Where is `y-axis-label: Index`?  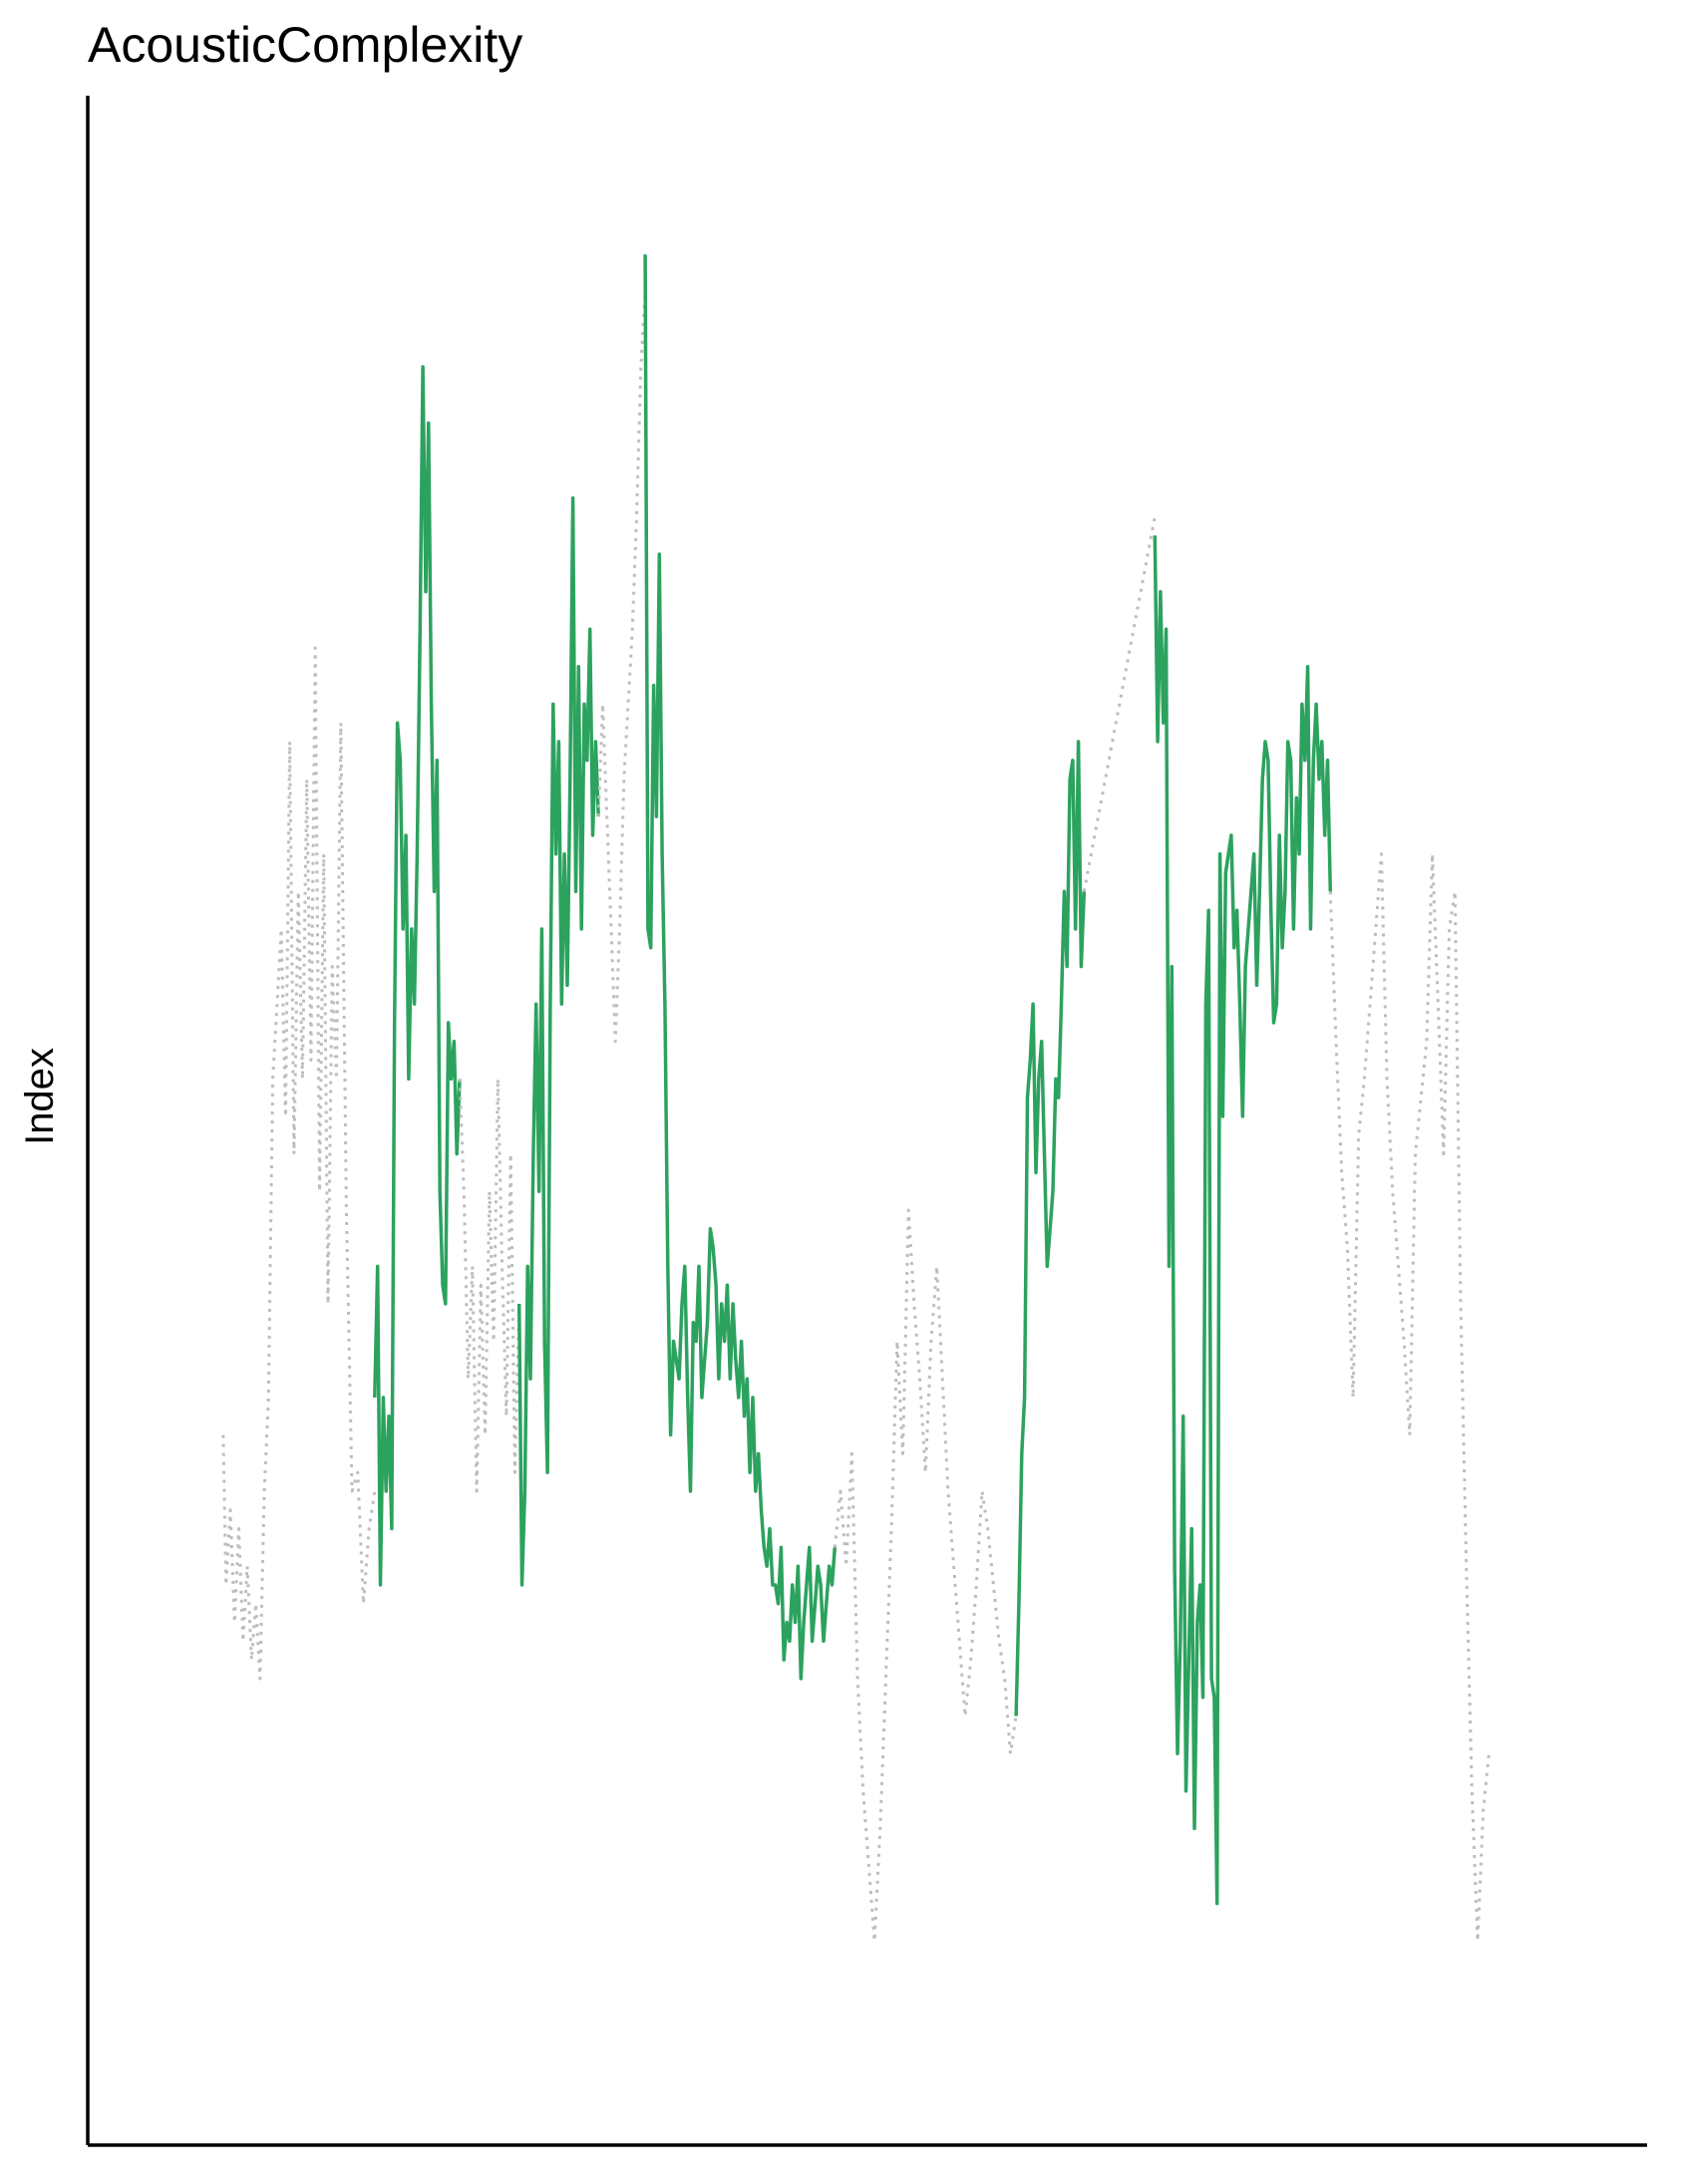 y-axis-label: Index is located at coordinates (40, 1096).